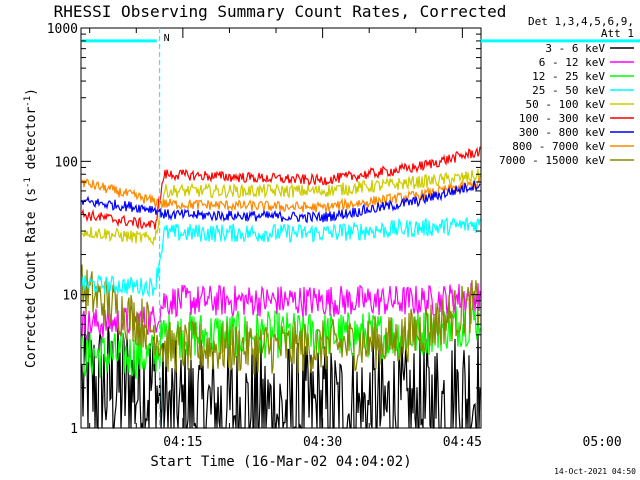 The width and height of the screenshot is (640, 480). Describe the element at coordinates (280, 462) in the screenshot. I see `x-axis-label: Start Time (16-Mar-02 04:04:02)` at that location.